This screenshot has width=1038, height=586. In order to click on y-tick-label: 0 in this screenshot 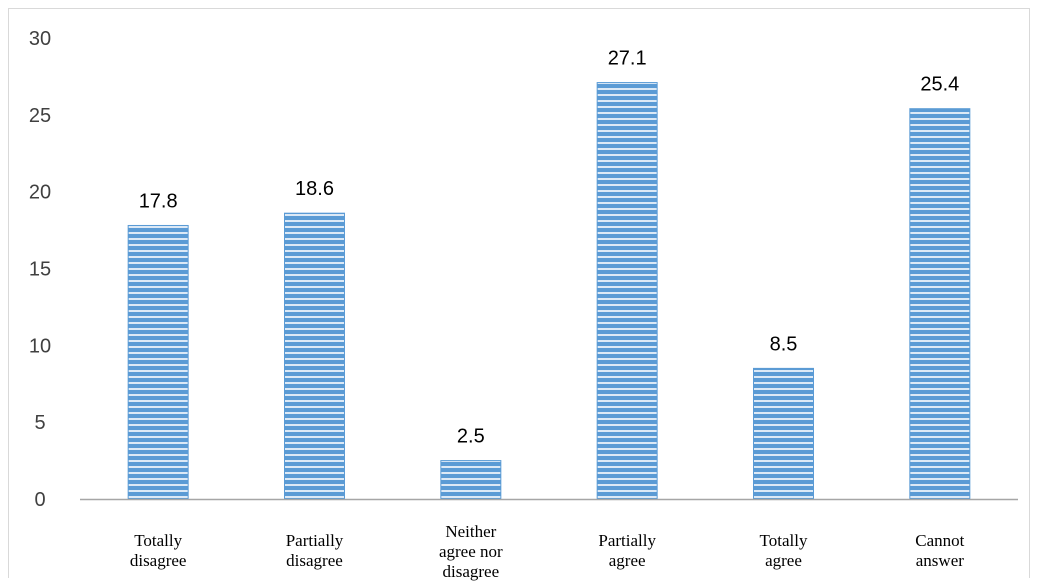, I will do `click(39, 500)`.